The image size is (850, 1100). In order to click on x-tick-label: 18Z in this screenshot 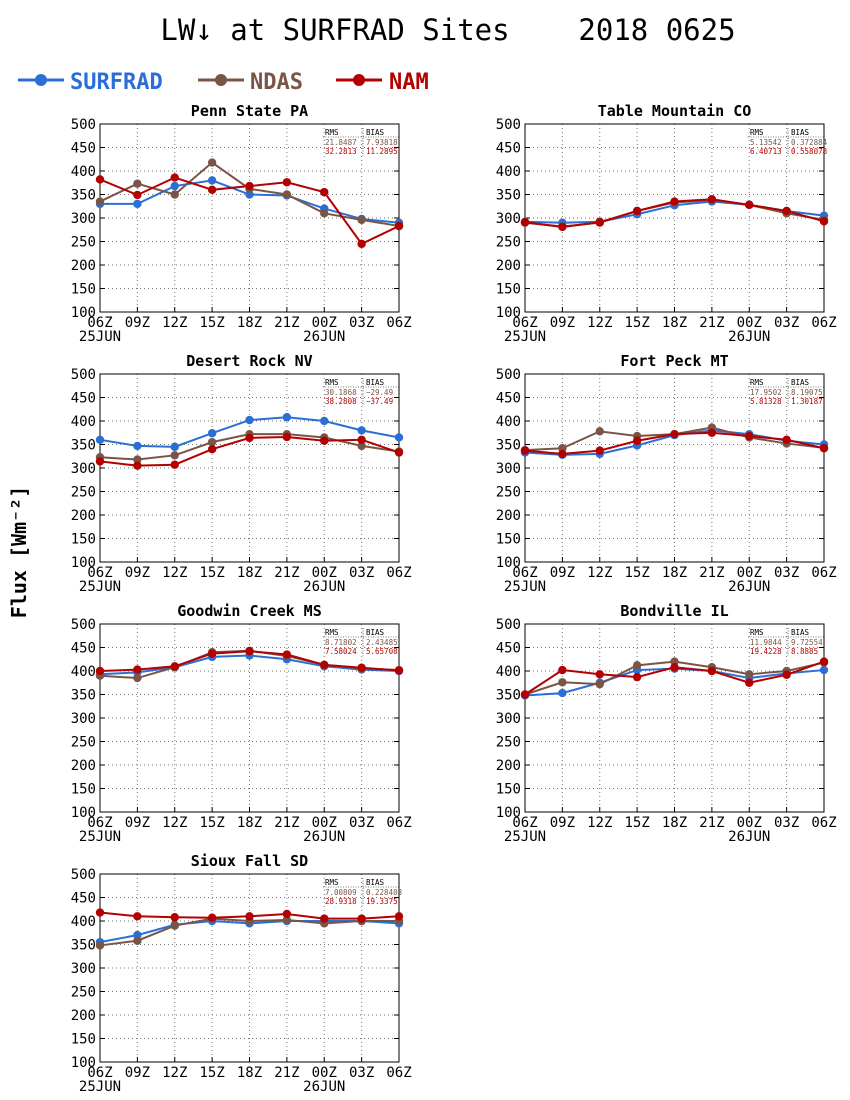, I will do `click(249, 823)`.